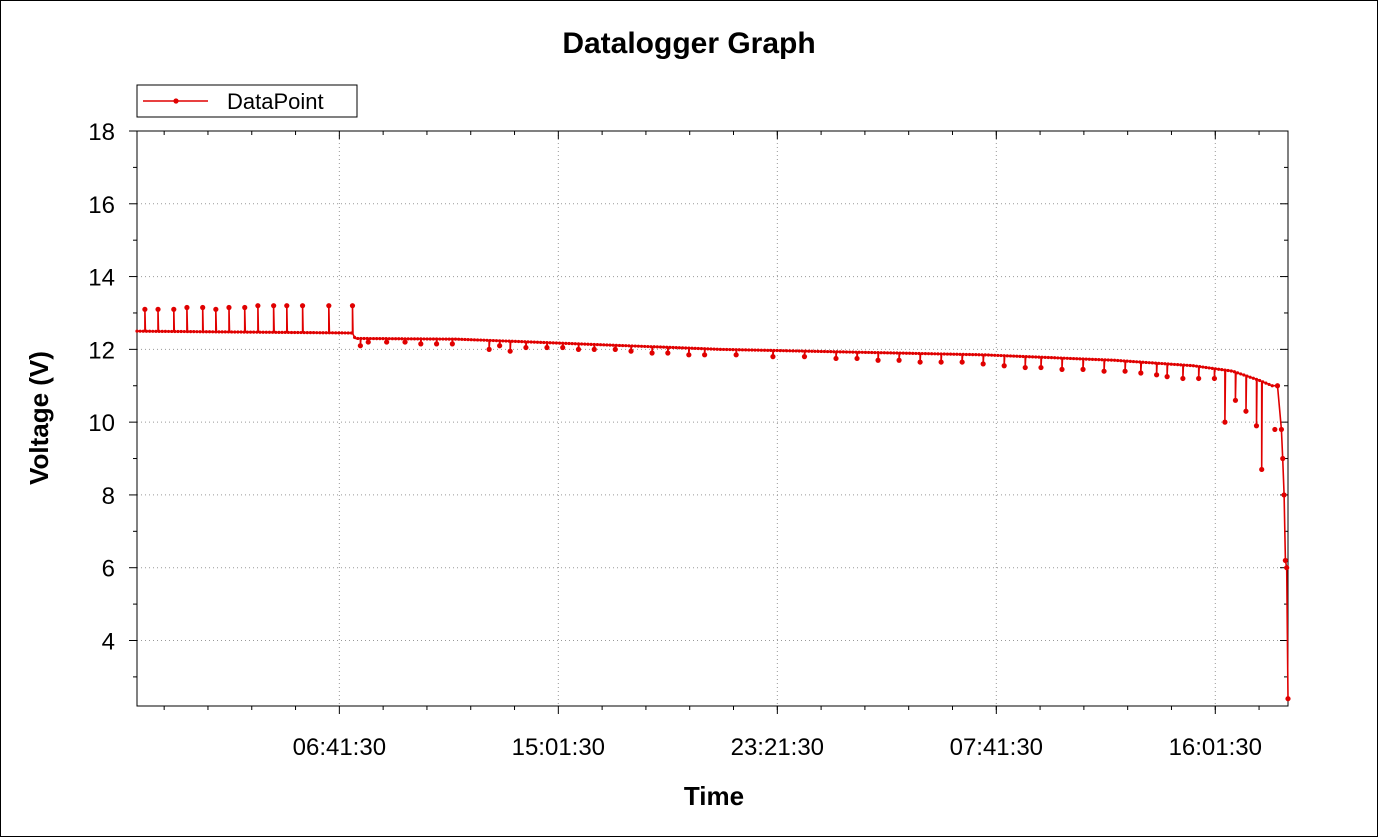  What do you see at coordinates (101, 350) in the screenshot?
I see `y-tick-label: 12` at bounding box center [101, 350].